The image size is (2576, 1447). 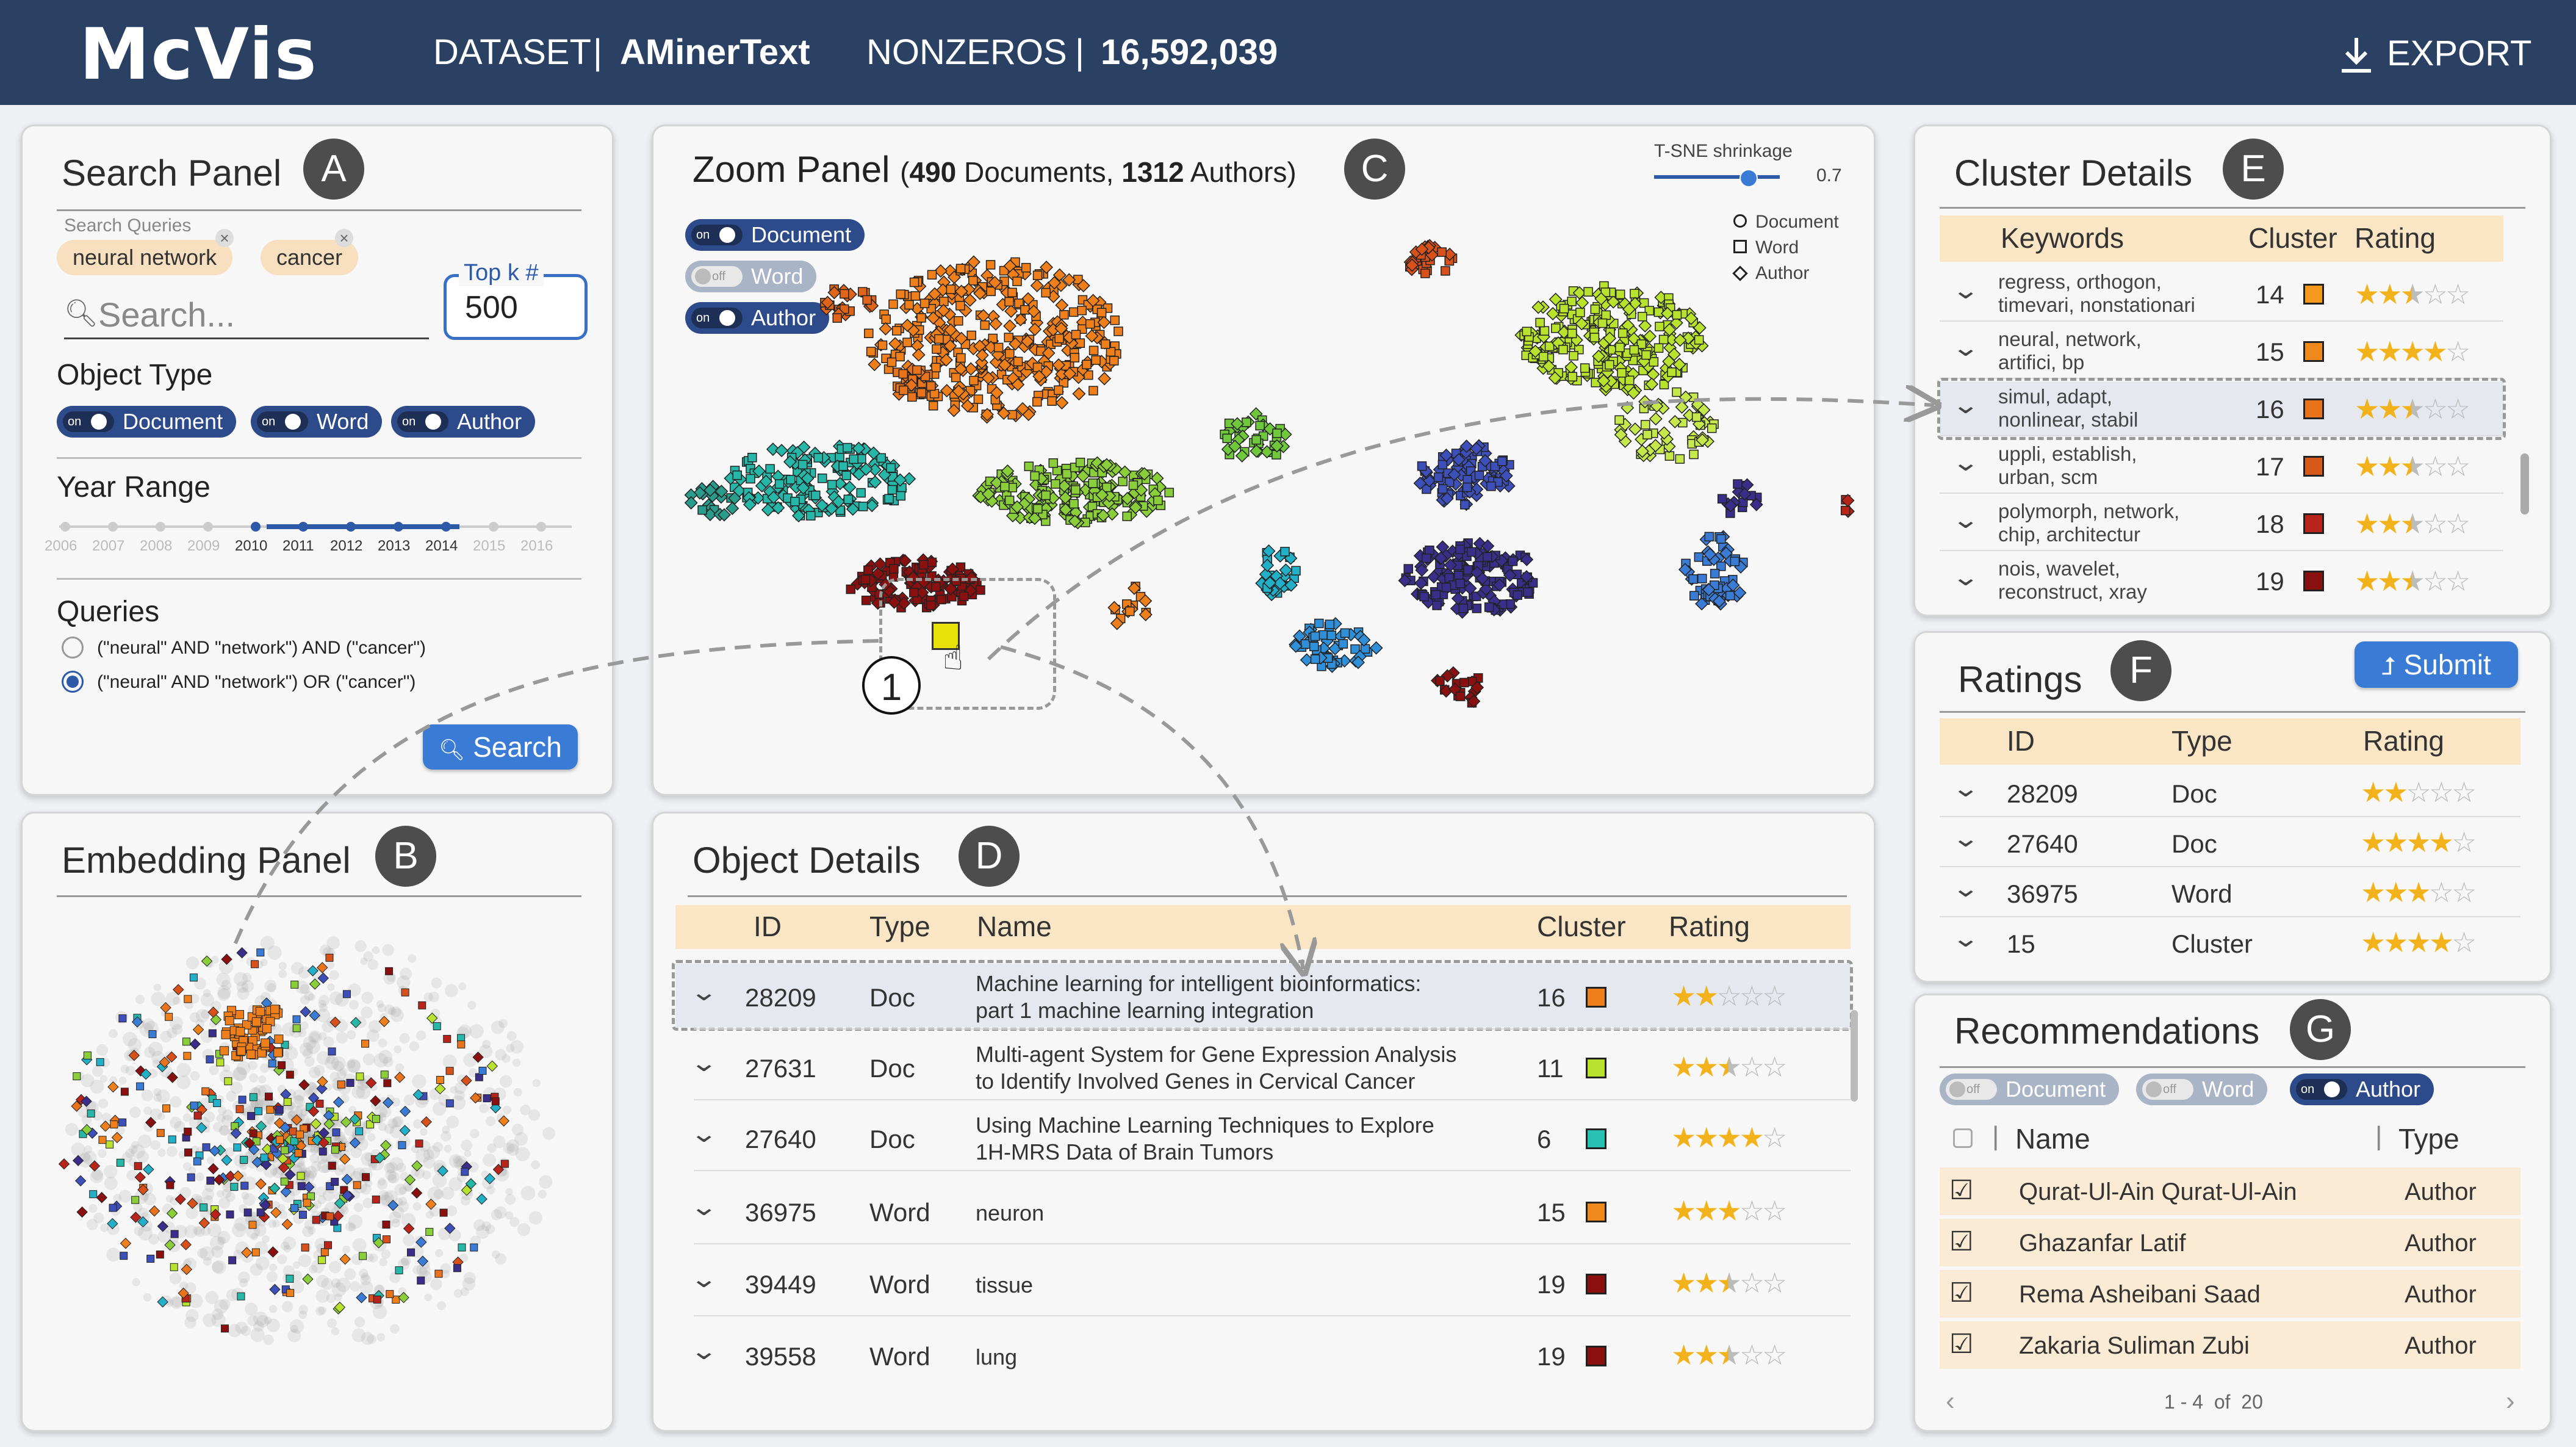 I want to click on toggle-author: on Author, so click(x=757, y=318).